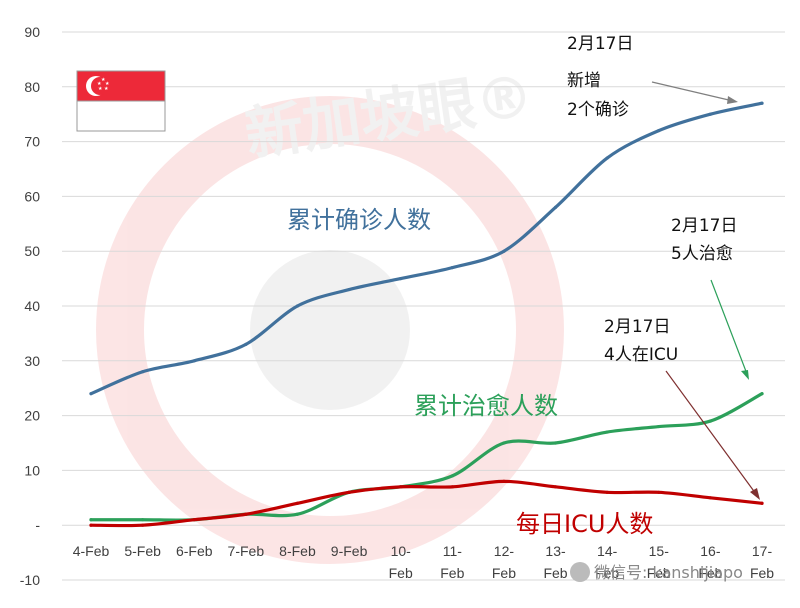 The image size is (800, 608). Describe the element at coordinates (246, 551) in the screenshot. I see `x-tick-label: 7-Feb` at that location.